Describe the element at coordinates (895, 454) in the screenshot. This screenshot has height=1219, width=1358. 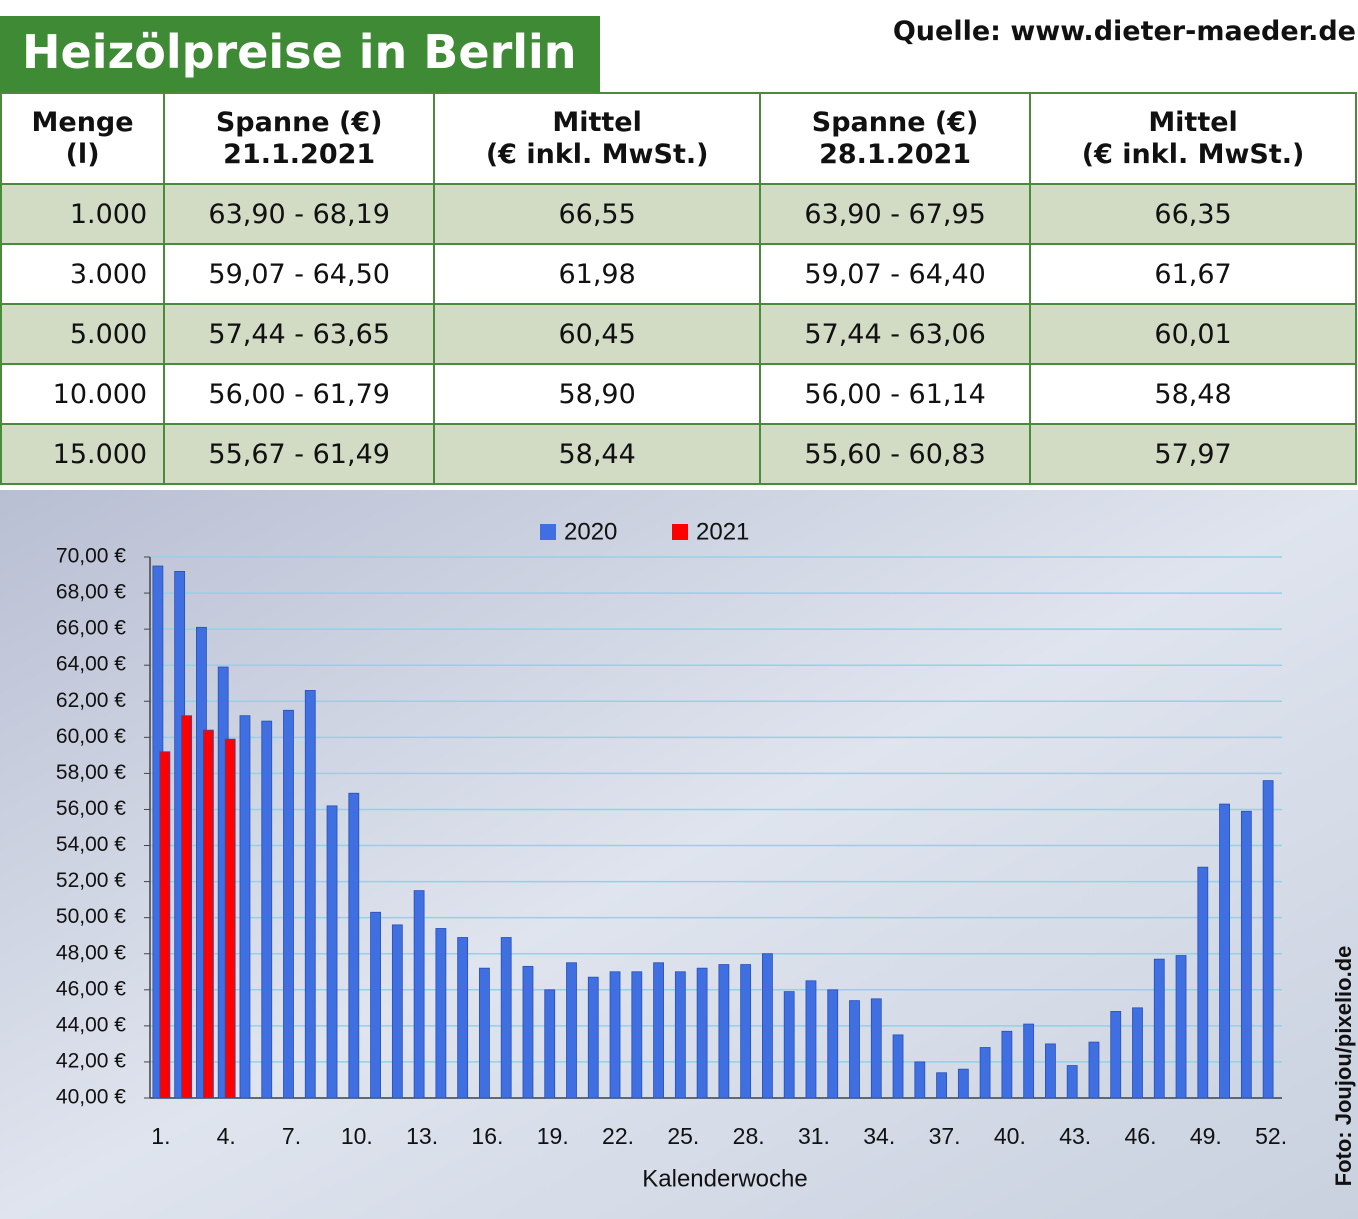
I see `table-cell: 55,60 - 60,83` at that location.